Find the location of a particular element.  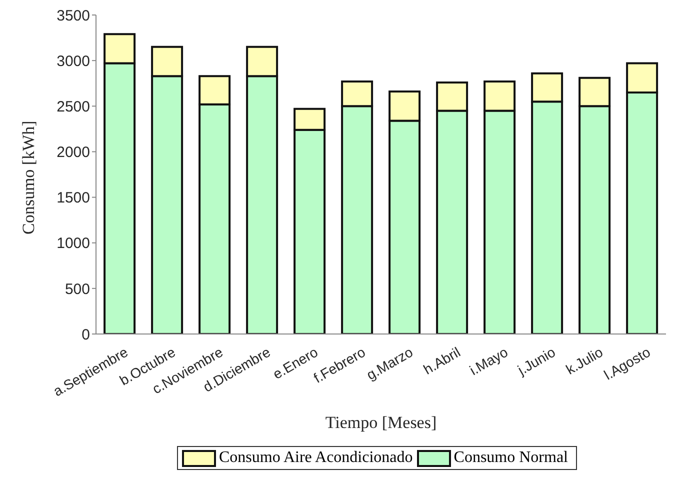

y-axis-title: Consumo [kWh] is located at coordinates (28, 177).